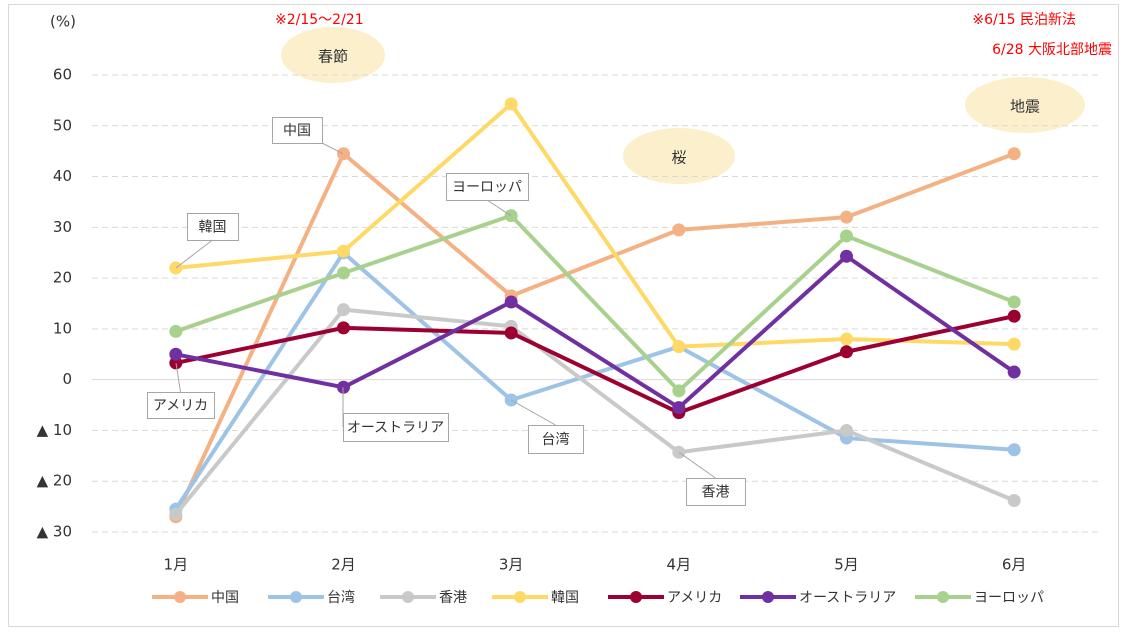 The image size is (1124, 636). I want to click on y-tick-label: 50, so click(62, 125).